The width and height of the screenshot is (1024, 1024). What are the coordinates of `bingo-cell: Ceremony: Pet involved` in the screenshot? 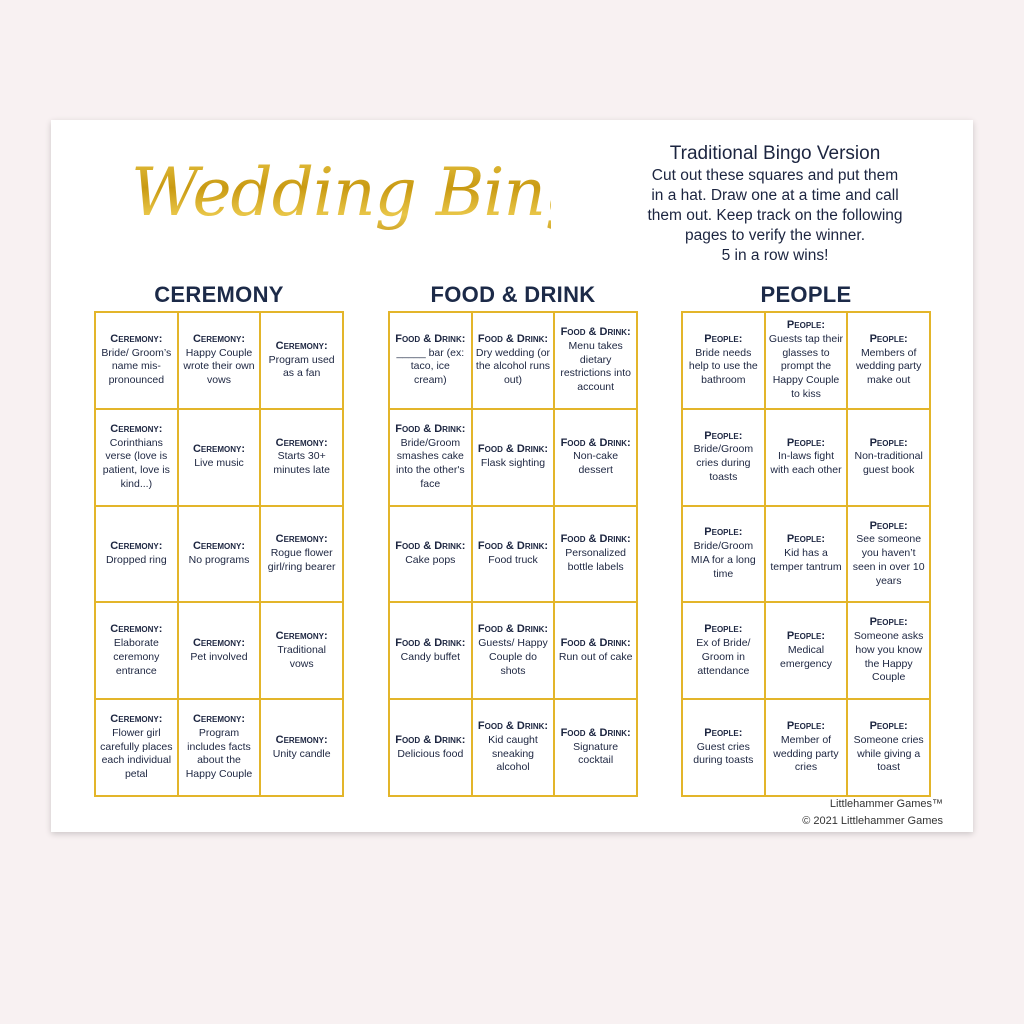 It's located at (219, 651).